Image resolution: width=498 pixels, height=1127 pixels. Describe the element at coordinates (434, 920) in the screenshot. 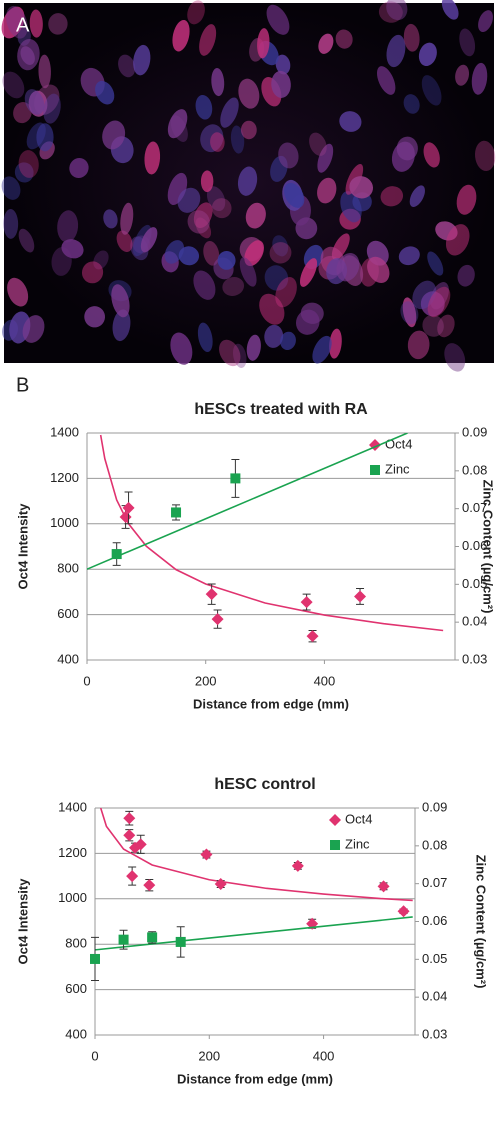

I see `y2-tick-label: 0.06` at that location.